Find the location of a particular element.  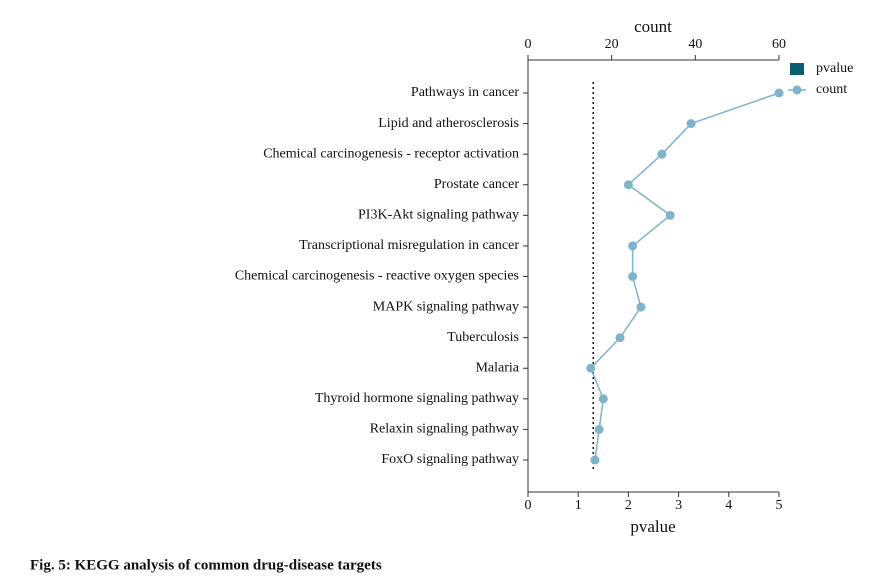

x2-tick-label: 0 is located at coordinates (528, 44).